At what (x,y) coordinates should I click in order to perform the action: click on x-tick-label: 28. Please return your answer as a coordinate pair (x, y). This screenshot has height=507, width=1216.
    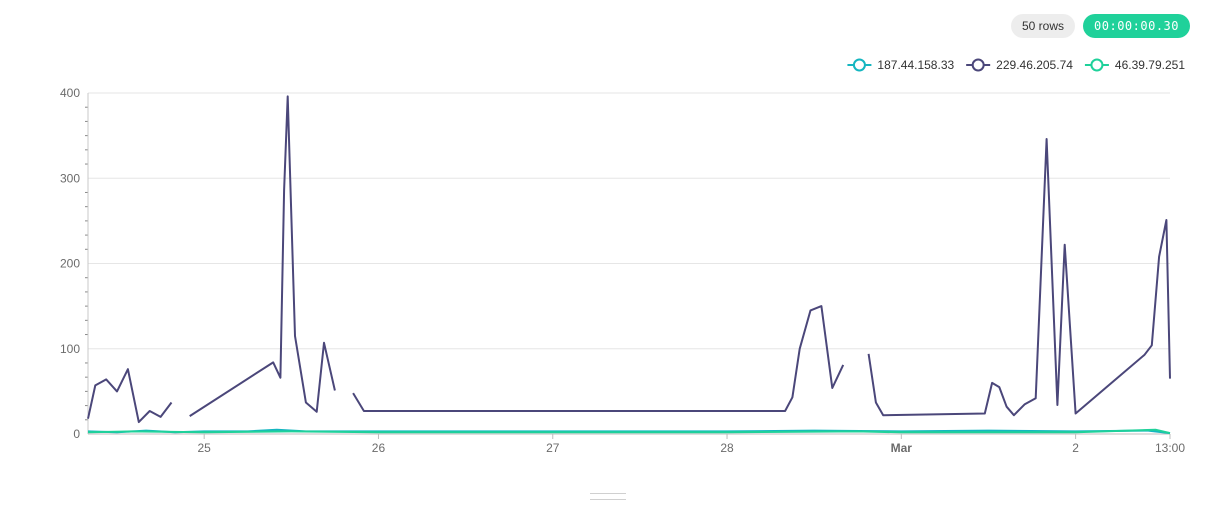
    Looking at the image, I should click on (727, 448).